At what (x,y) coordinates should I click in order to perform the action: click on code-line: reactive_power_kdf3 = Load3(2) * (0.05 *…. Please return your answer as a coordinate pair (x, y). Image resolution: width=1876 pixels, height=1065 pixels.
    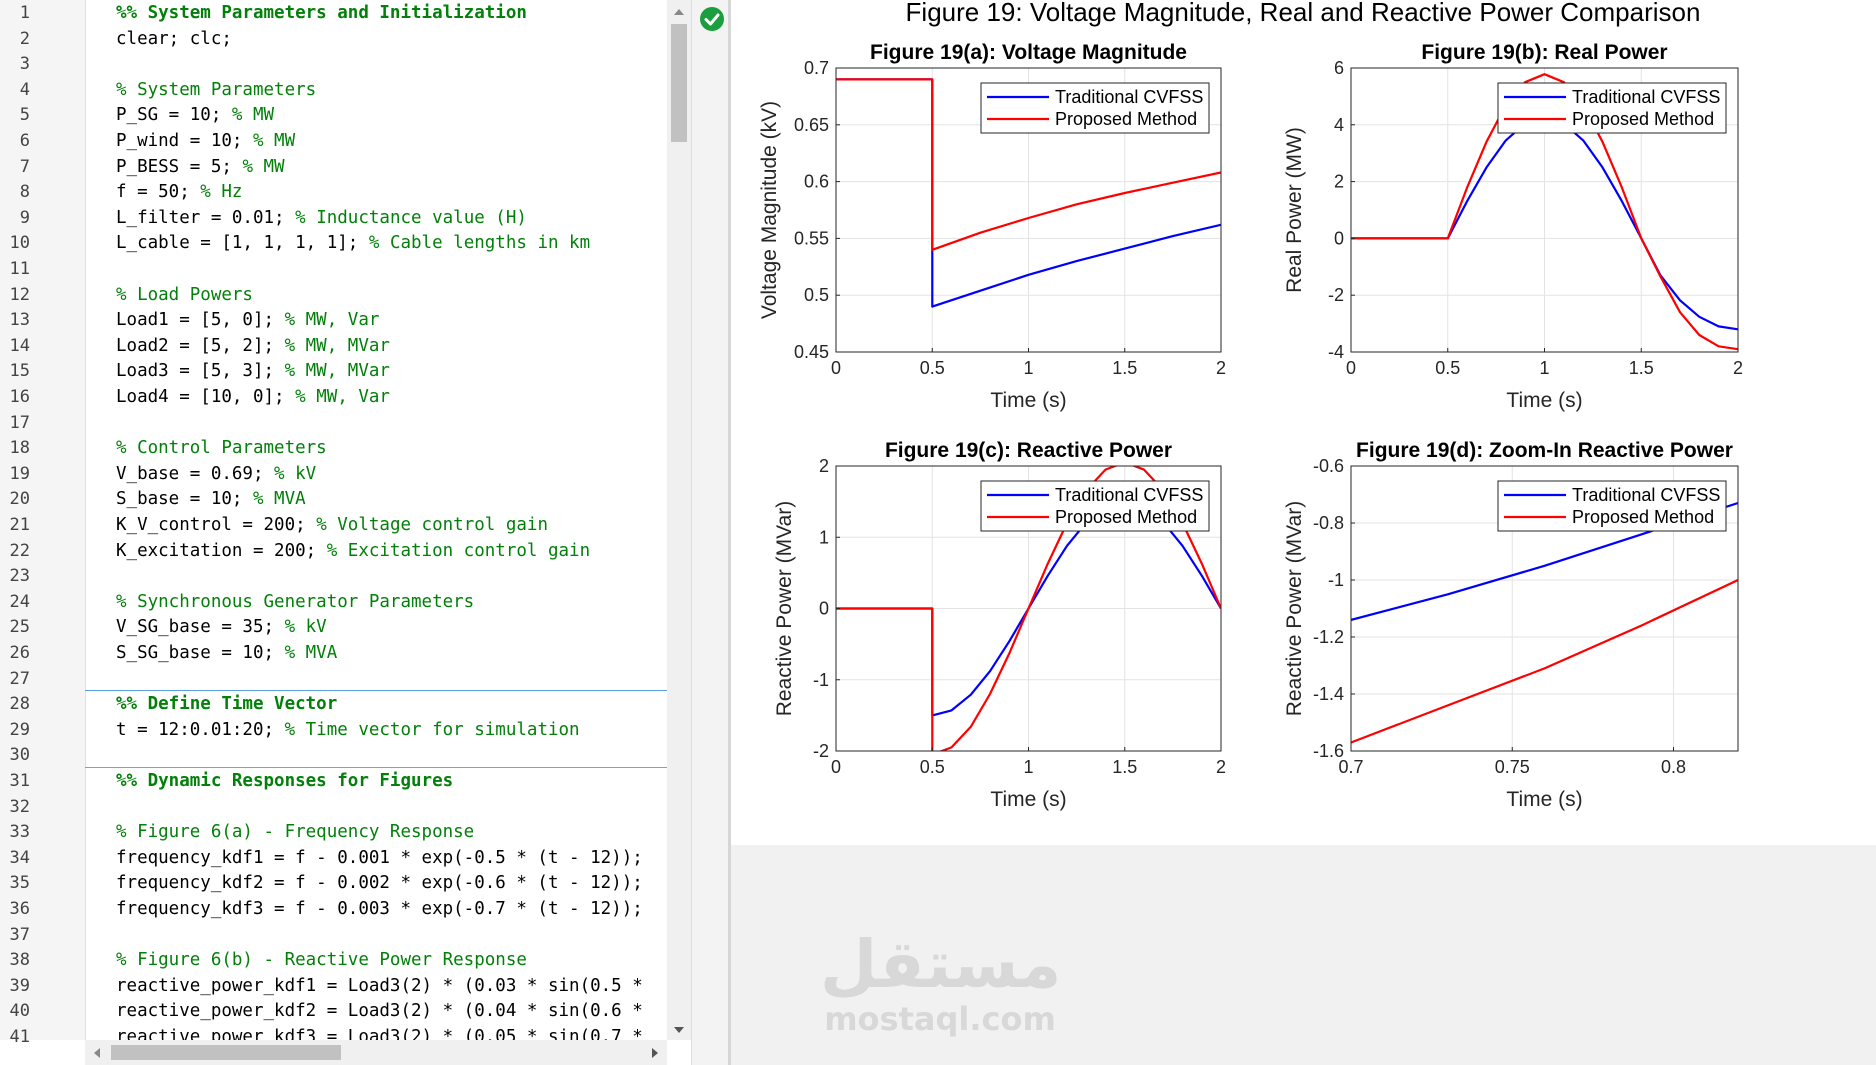
    Looking at the image, I should click on (384, 1032).